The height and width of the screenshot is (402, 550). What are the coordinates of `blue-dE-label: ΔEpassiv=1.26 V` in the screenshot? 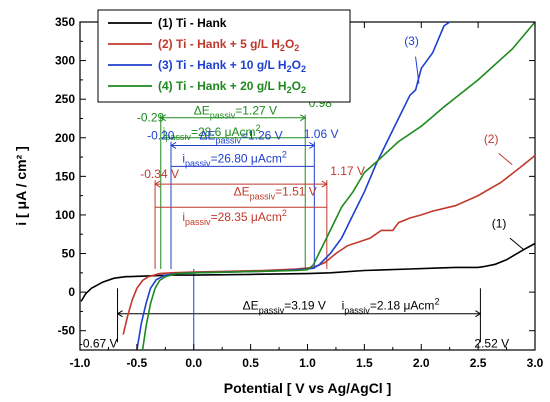 It's located at (240, 136).